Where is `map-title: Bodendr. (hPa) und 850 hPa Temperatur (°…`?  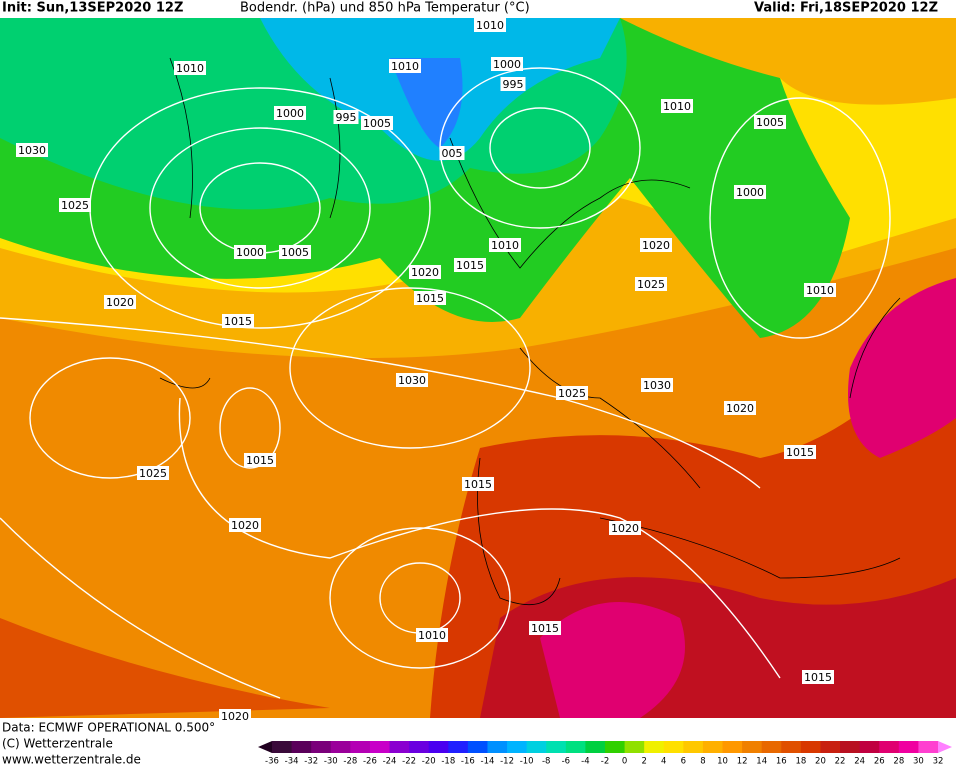 map-title: Bodendr. (hPa) und 850 hPa Temperatur (°… is located at coordinates (385, 8).